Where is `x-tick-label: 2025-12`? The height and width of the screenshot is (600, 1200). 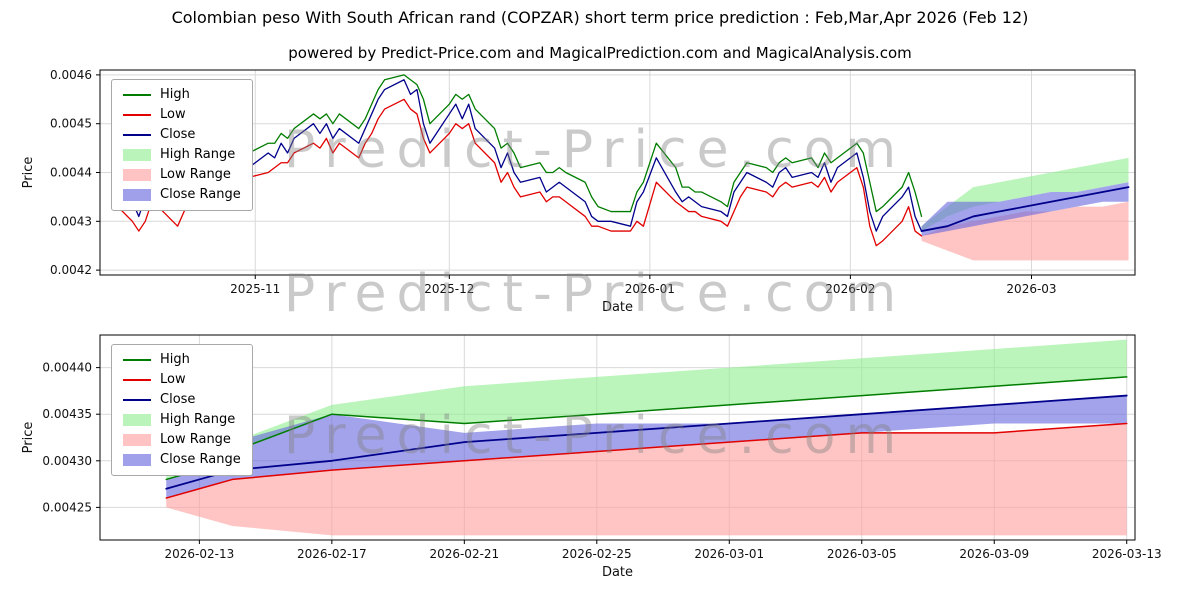 x-tick-label: 2025-12 is located at coordinates (449, 289).